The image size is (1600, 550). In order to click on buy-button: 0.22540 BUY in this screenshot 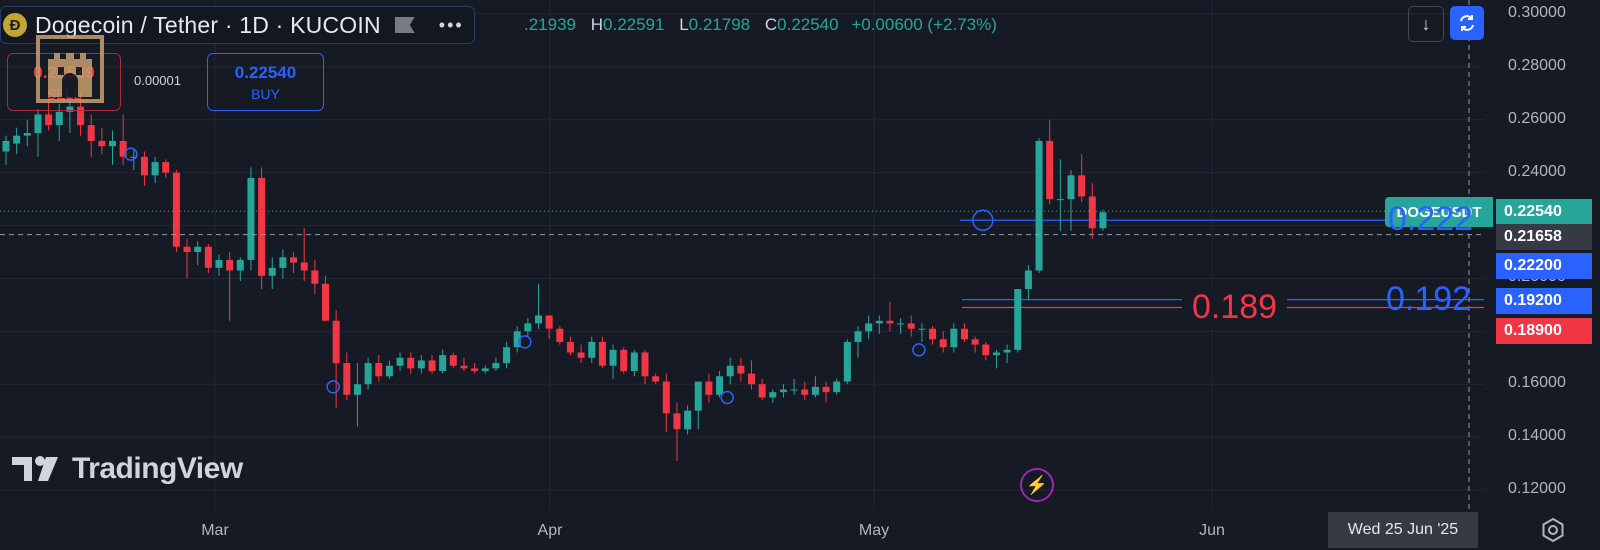, I will do `click(265, 82)`.